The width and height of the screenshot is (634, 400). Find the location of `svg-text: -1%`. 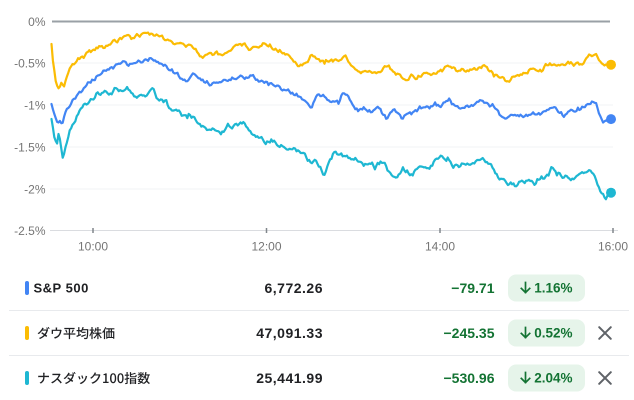

svg-text: -1% is located at coordinates (35, 105).